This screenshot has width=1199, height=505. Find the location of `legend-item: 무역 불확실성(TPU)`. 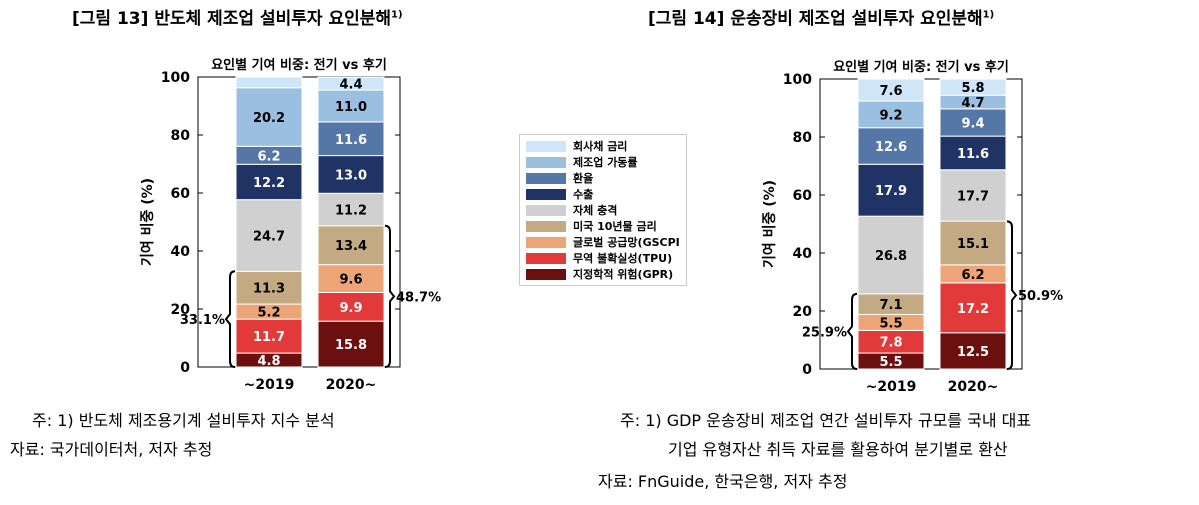

legend-item: 무역 불확실성(TPU) is located at coordinates (603, 258).